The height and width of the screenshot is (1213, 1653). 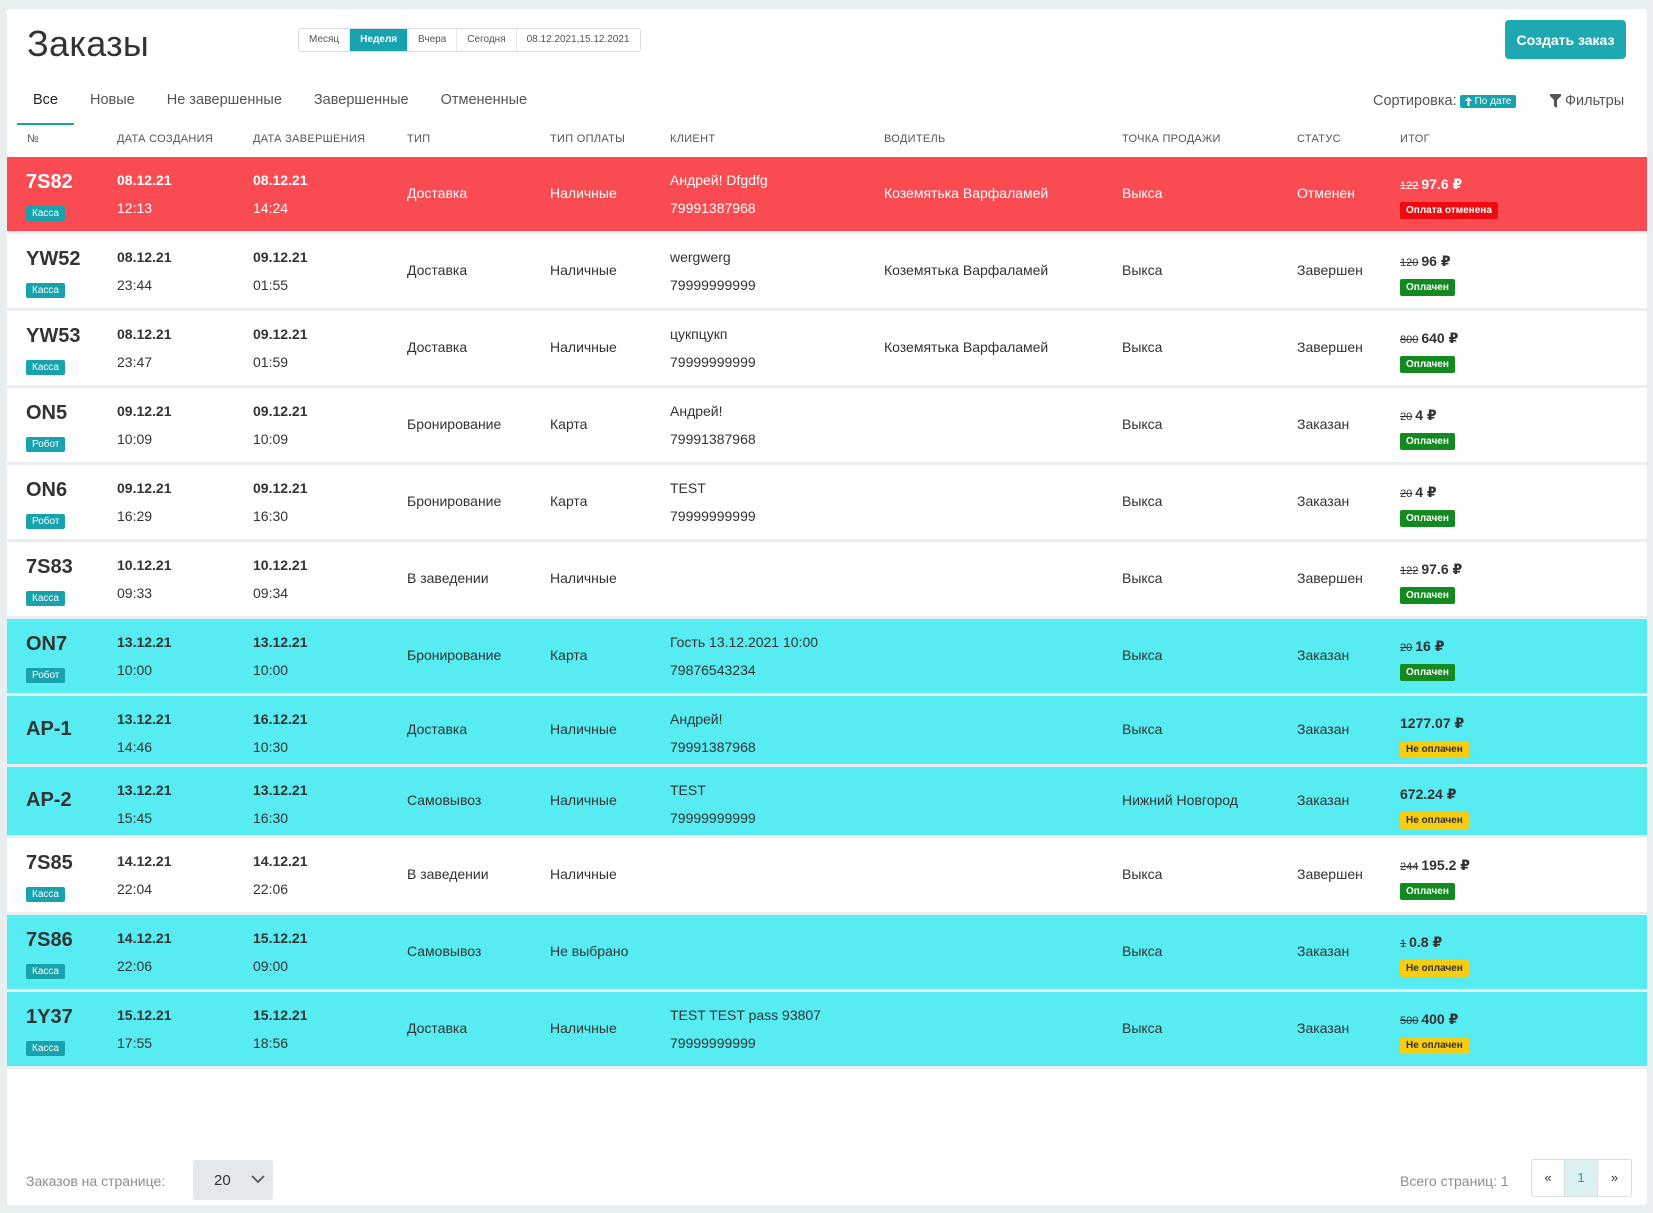 What do you see at coordinates (112, 100) in the screenshot?
I see `tab-1: Новые` at bounding box center [112, 100].